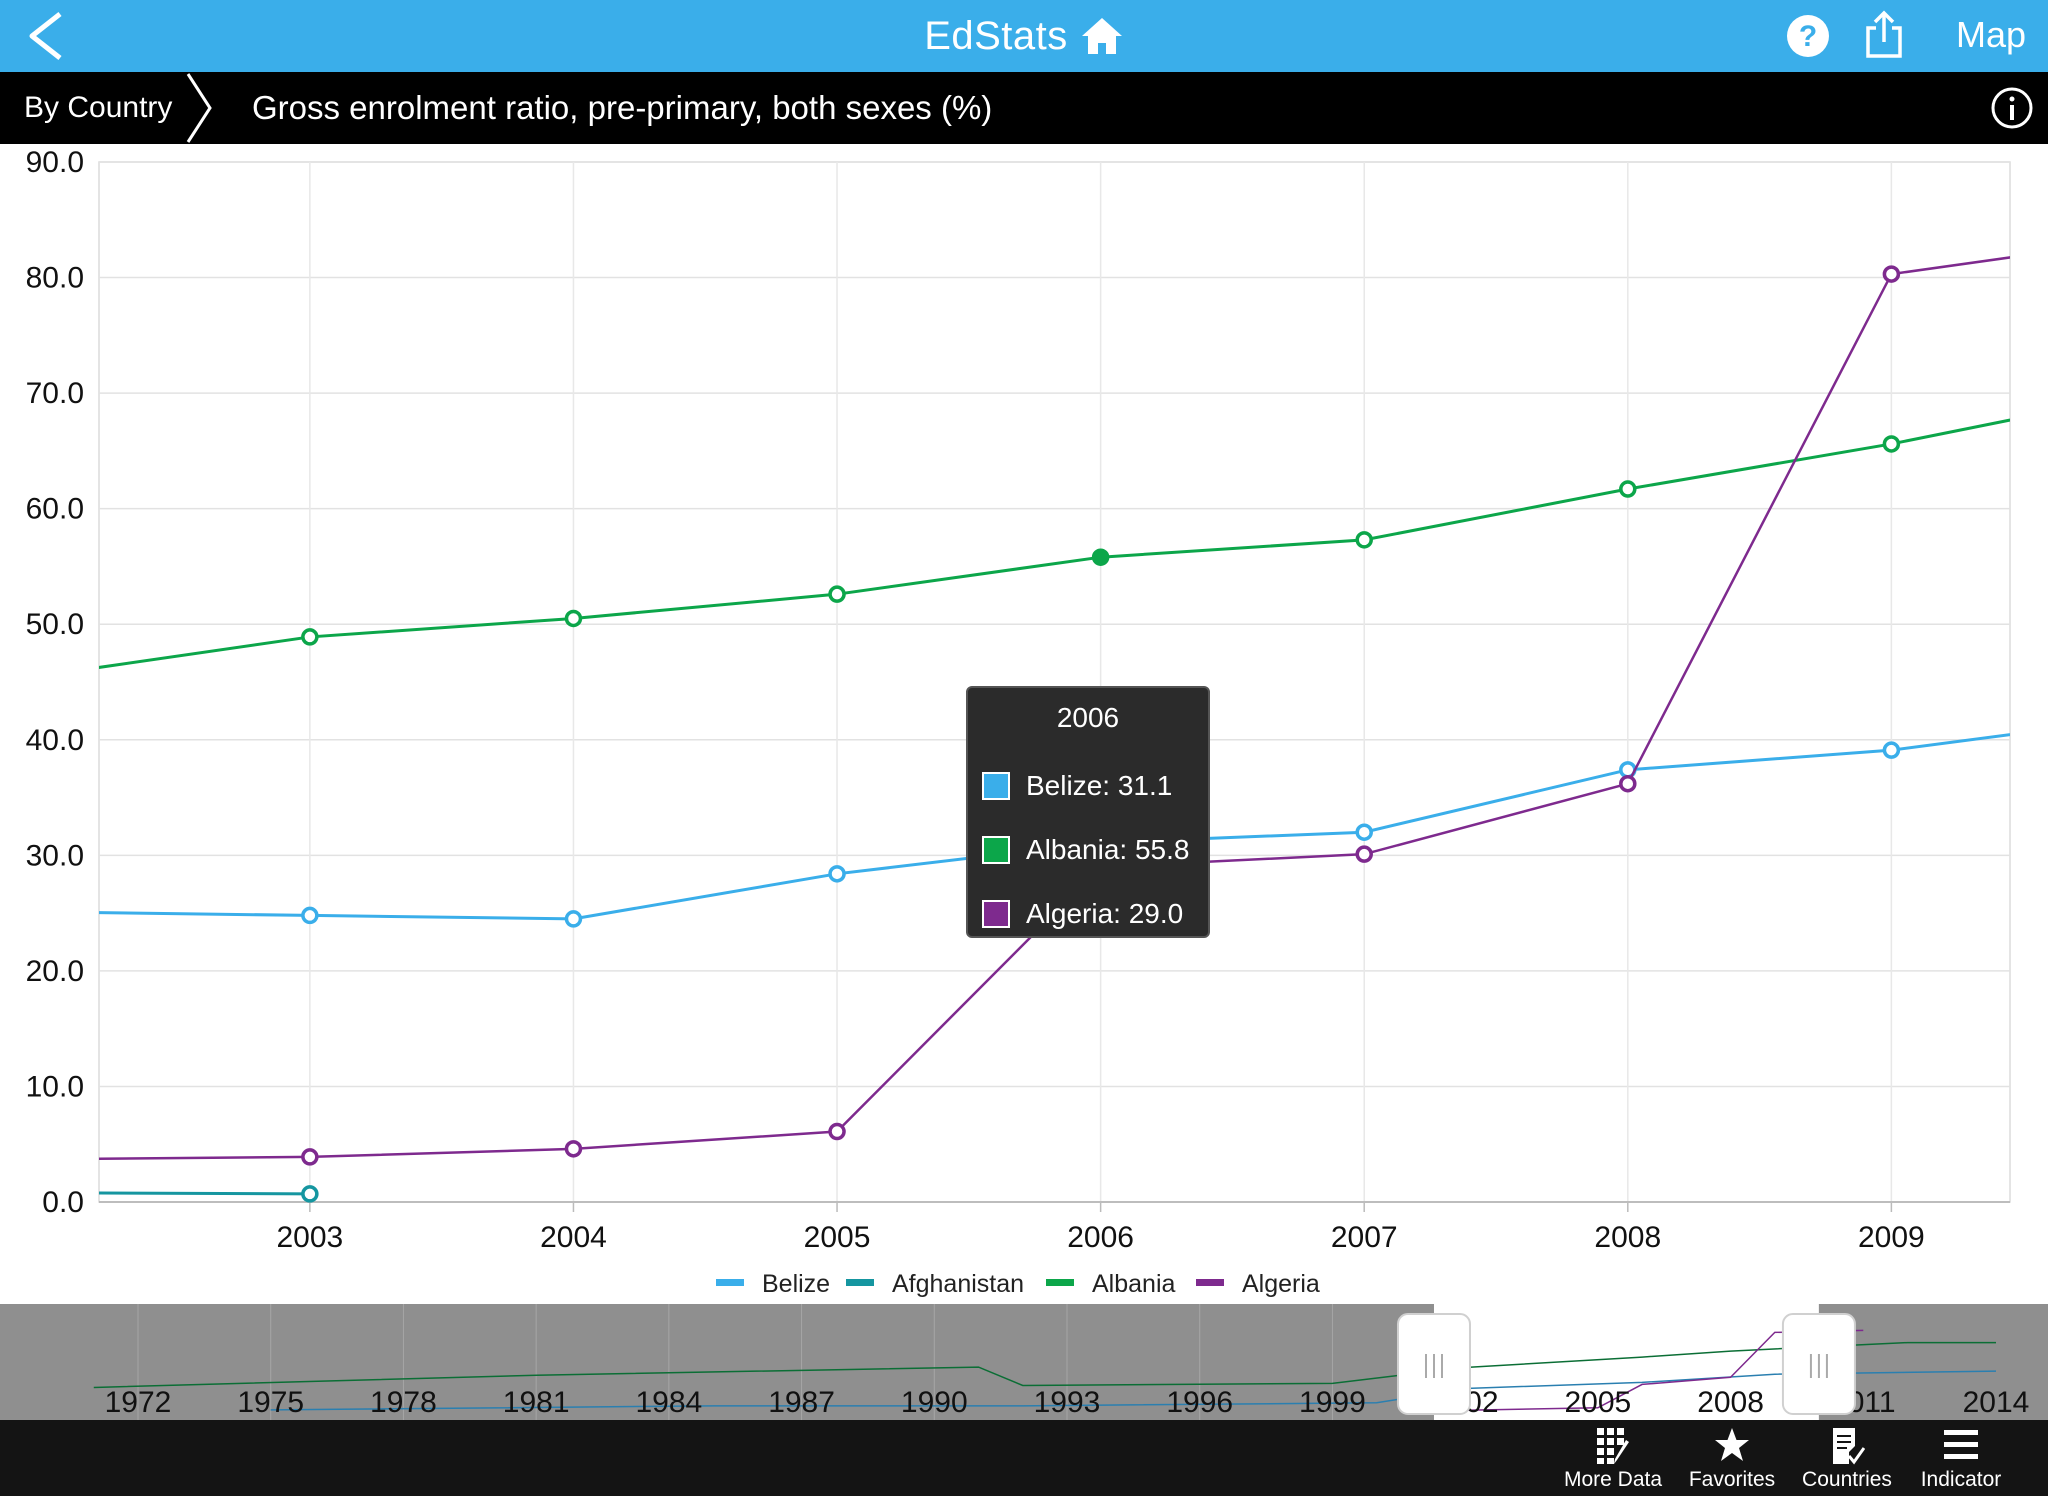  I want to click on tab-favorites: Favorites, so click(1732, 1458).